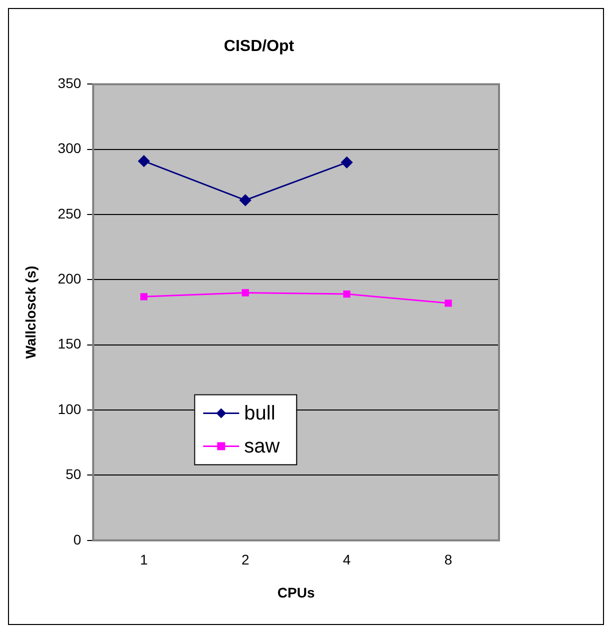  What do you see at coordinates (144, 560) in the screenshot?
I see `x-tick-label: 1` at bounding box center [144, 560].